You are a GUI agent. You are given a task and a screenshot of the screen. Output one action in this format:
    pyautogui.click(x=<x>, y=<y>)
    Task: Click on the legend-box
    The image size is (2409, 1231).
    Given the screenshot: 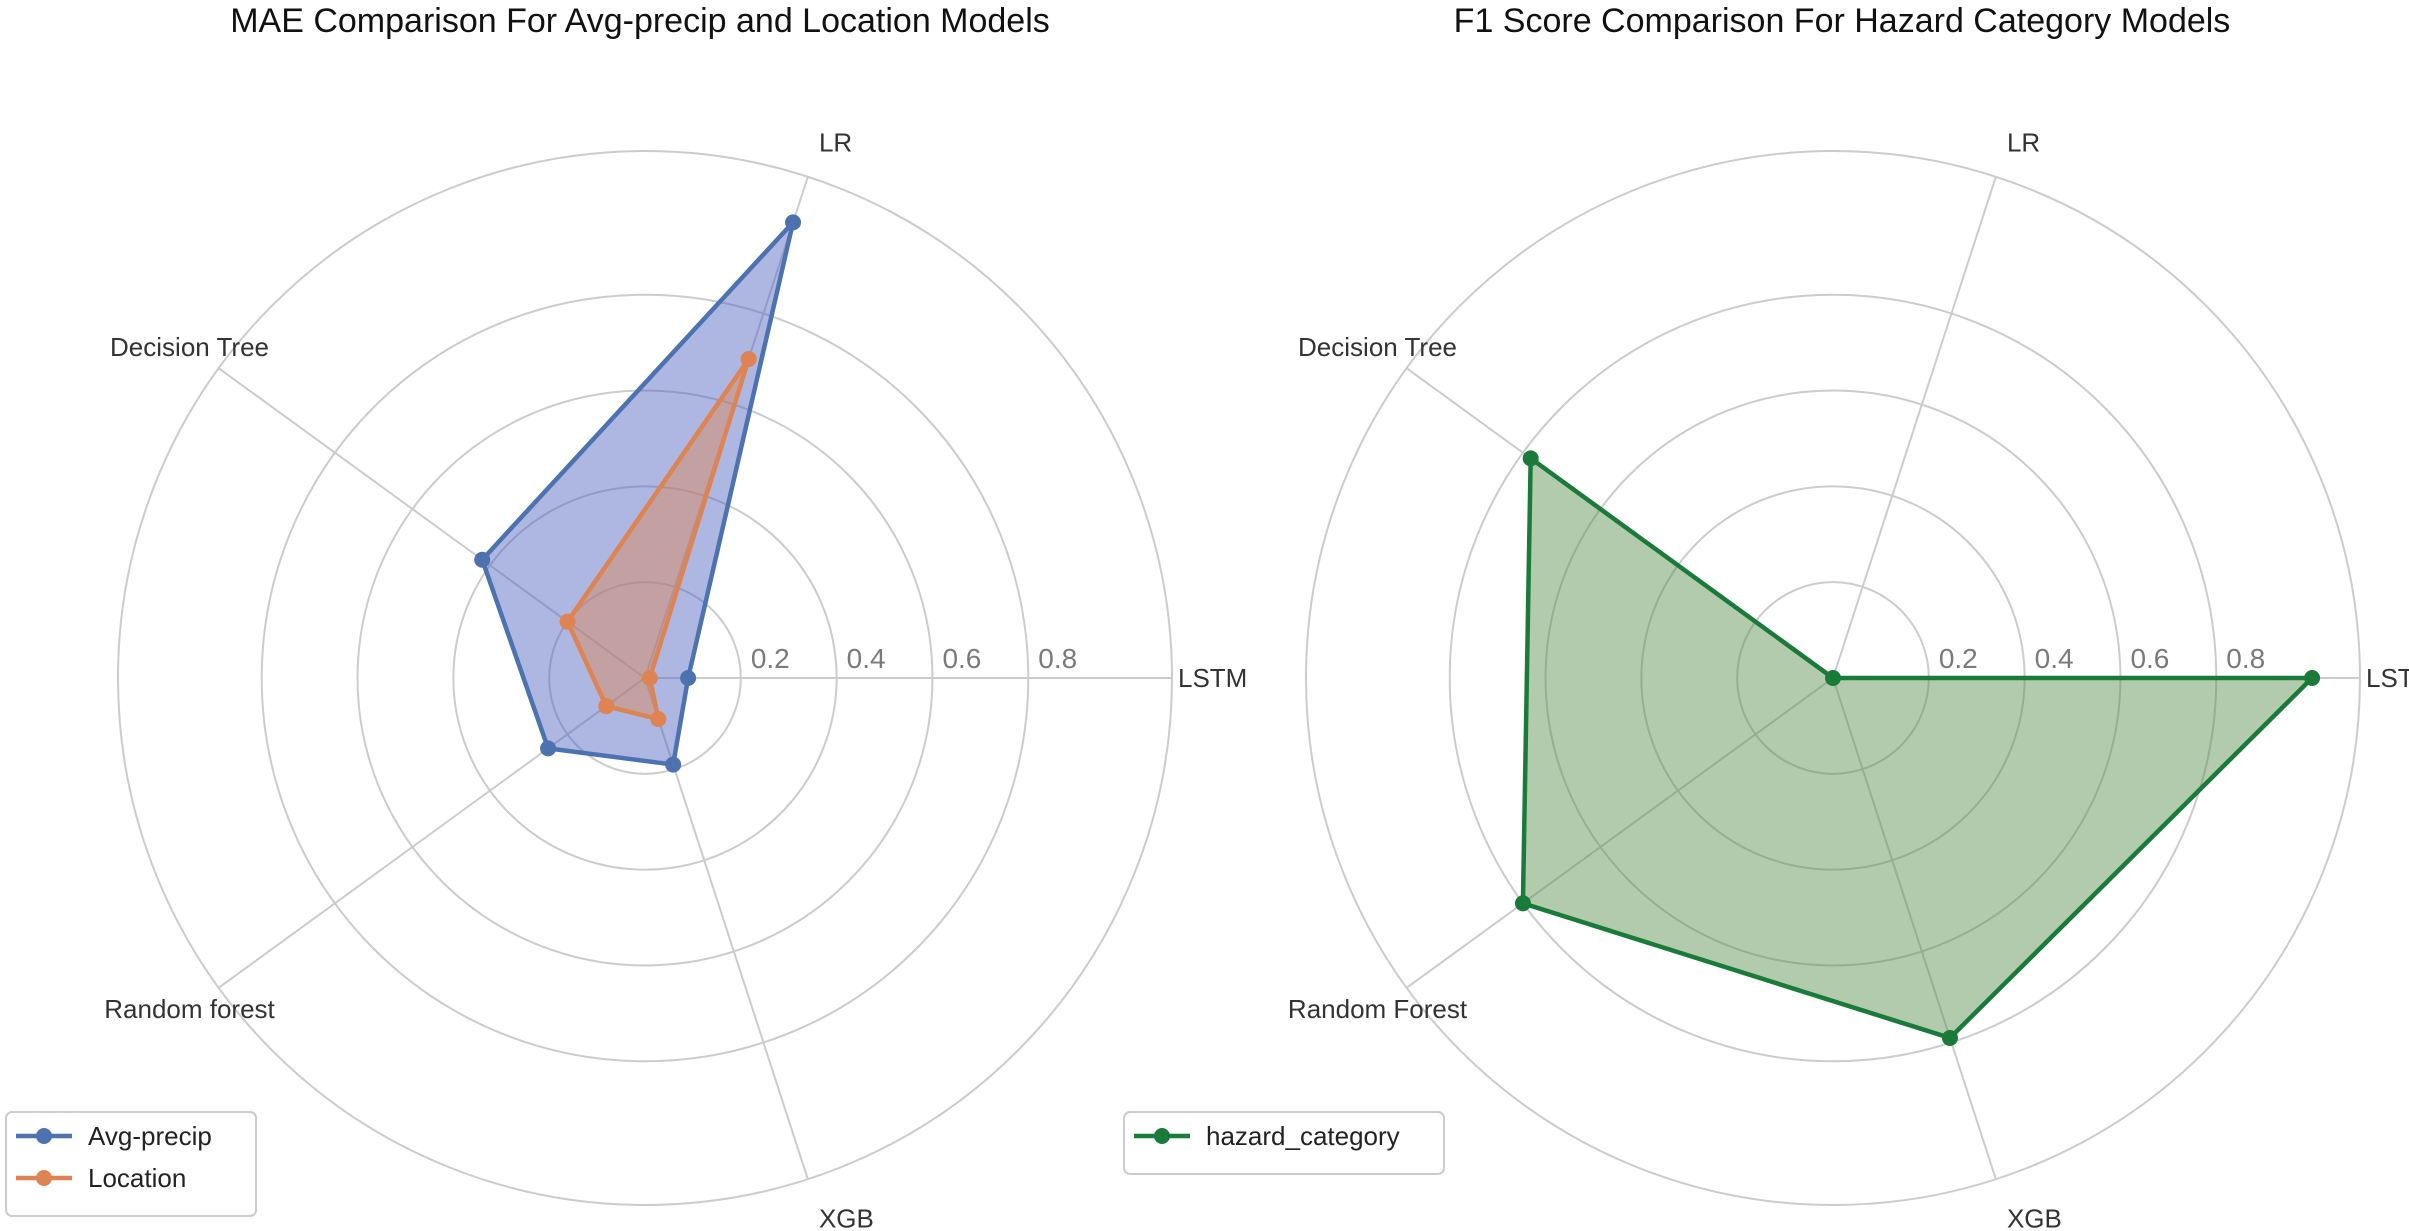 What is the action you would take?
    pyautogui.click(x=1284, y=1143)
    